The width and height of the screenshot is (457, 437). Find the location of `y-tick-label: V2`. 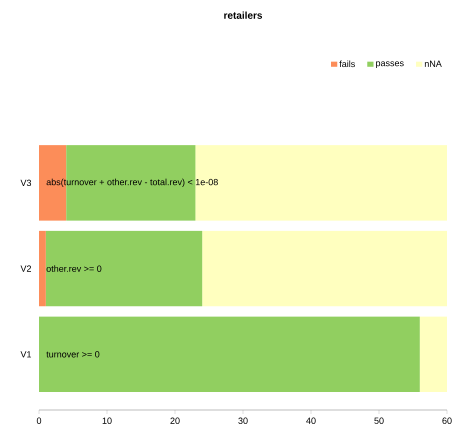

y-tick-label: V2 is located at coordinates (26, 268).